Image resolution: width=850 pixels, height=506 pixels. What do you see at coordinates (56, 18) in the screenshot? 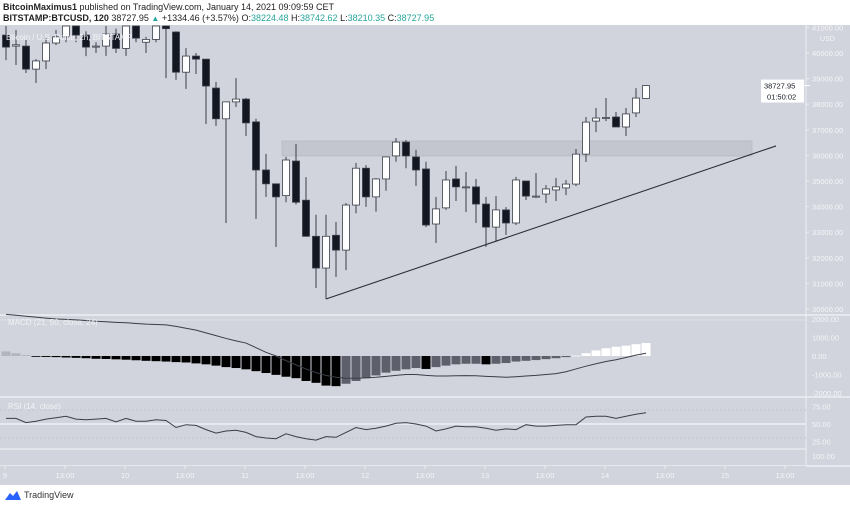
I see `symbol-name: BITSTAMP:BTCUSD, 120` at bounding box center [56, 18].